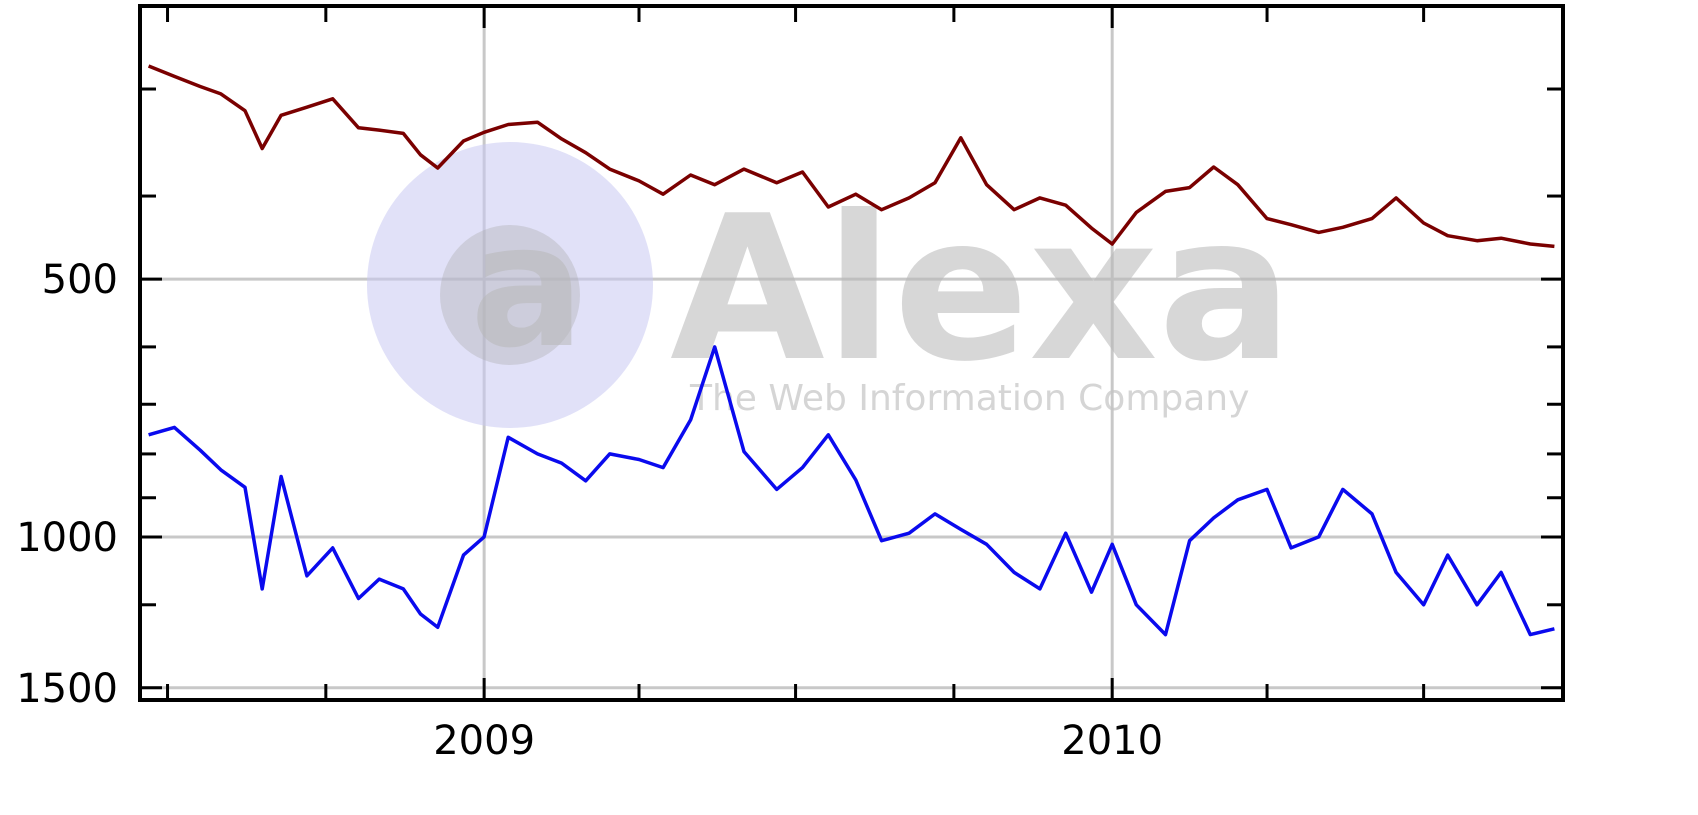  I want to click on y-tick-label: 500, so click(80, 280).